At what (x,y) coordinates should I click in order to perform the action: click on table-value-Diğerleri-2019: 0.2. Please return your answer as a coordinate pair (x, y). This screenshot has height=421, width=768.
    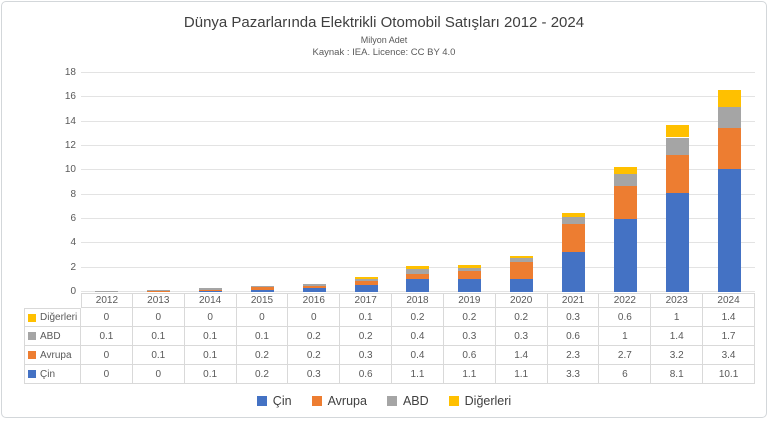
    Looking at the image, I should click on (469, 317).